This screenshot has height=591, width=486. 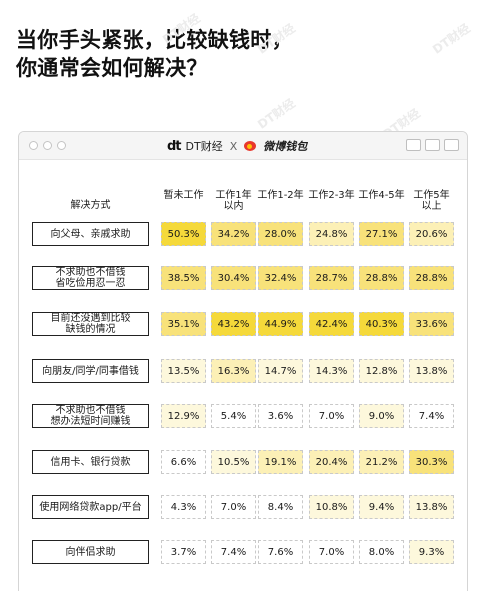 What do you see at coordinates (90, 507) in the screenshot?
I see `row-label: 使用网络贷款app/平台` at bounding box center [90, 507].